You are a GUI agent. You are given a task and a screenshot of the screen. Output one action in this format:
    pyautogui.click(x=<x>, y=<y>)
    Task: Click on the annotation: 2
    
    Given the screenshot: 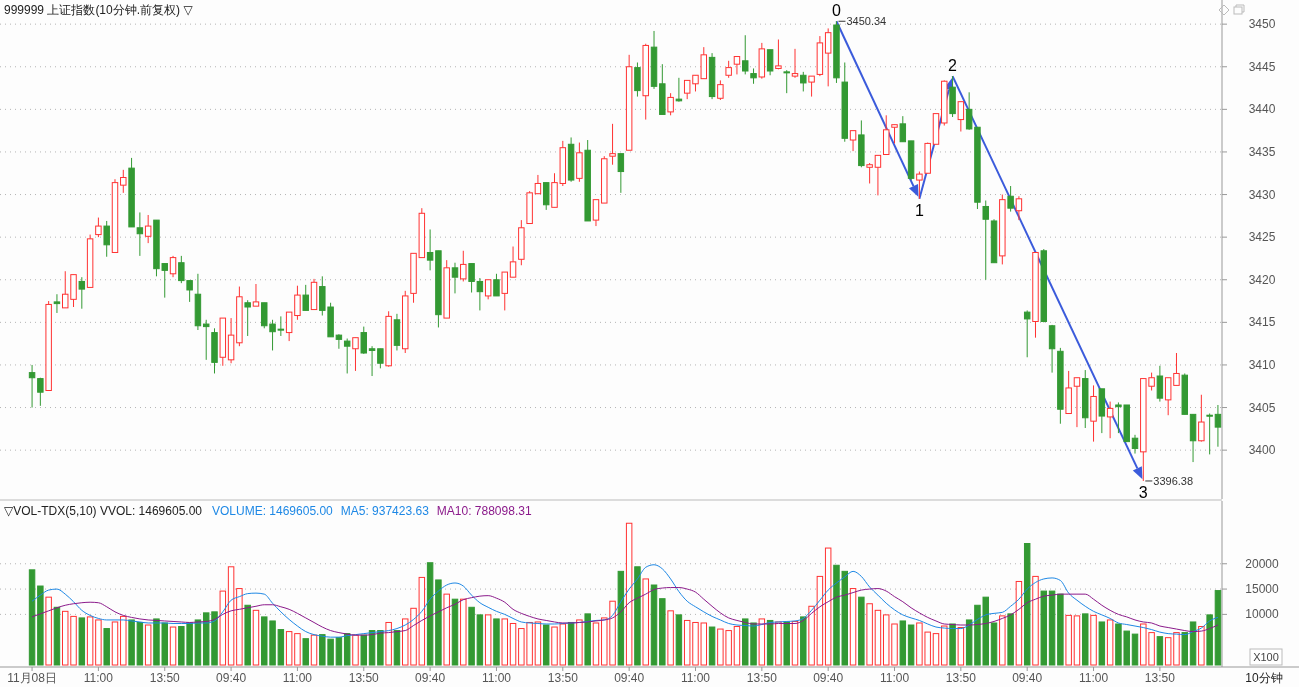 What is the action you would take?
    pyautogui.click(x=953, y=66)
    